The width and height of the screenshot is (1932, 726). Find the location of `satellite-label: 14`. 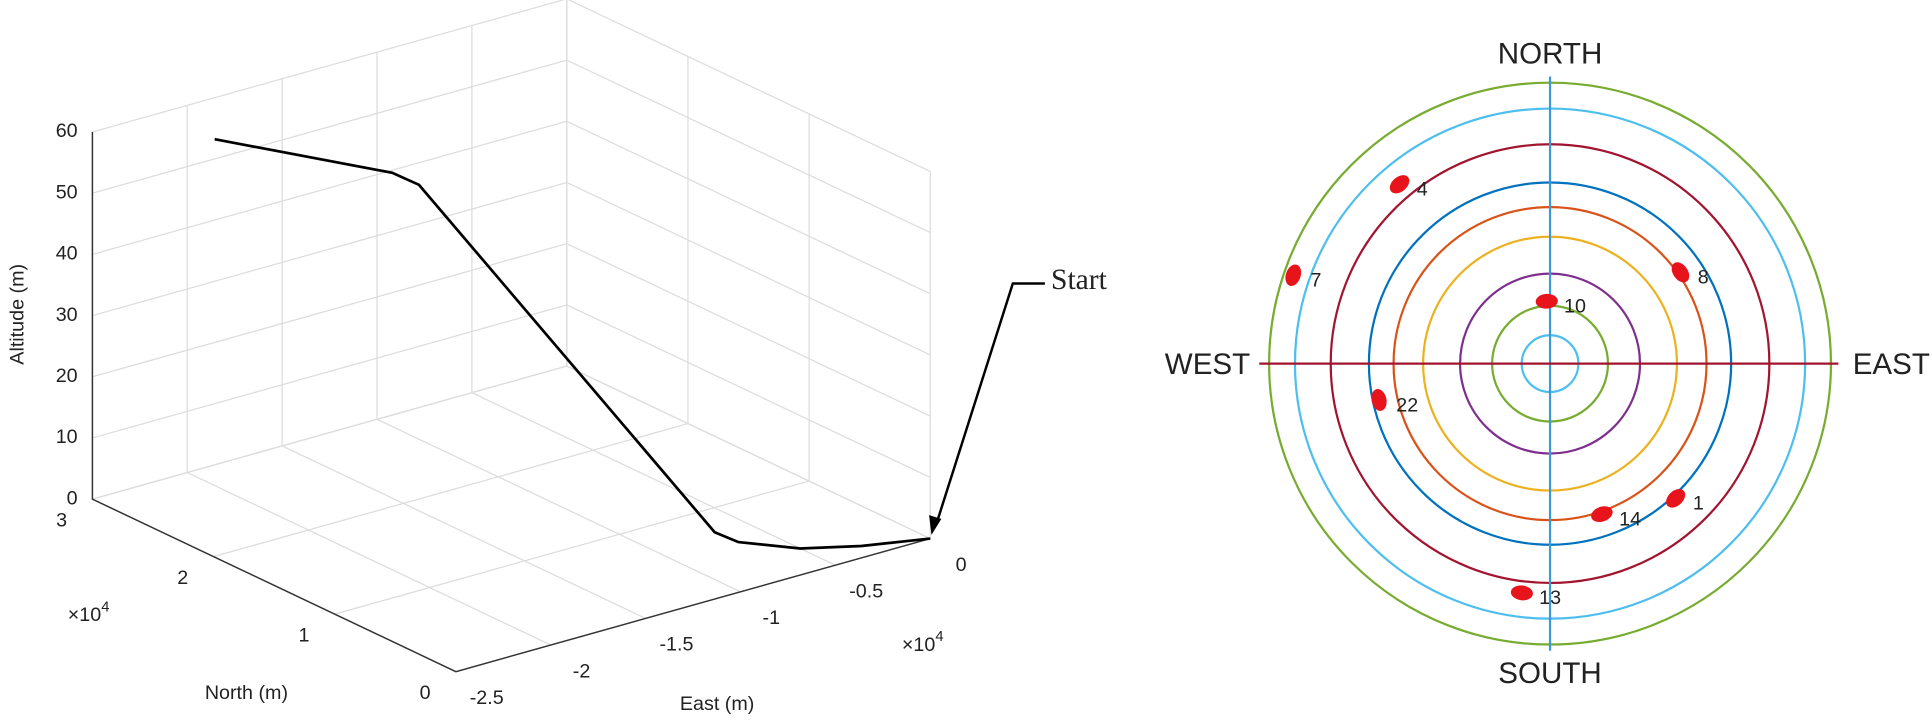

satellite-label: 14 is located at coordinates (1630, 519).